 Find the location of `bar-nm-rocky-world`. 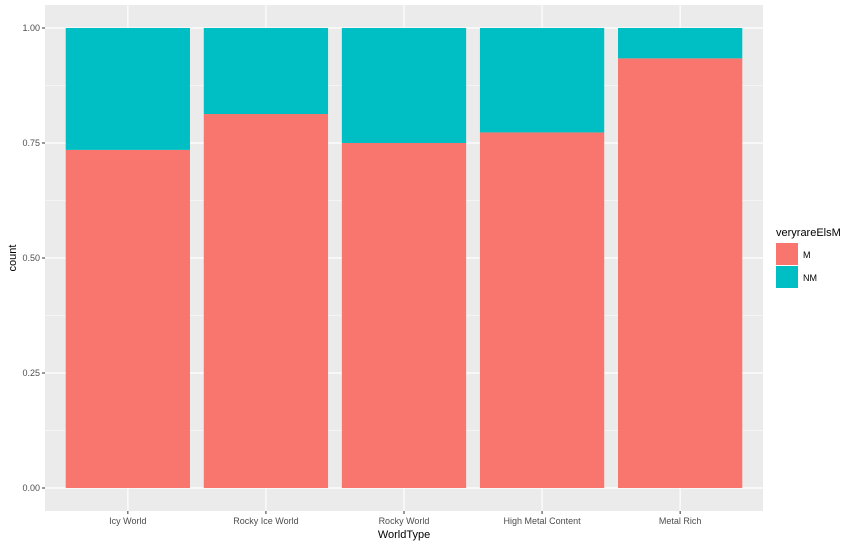

bar-nm-rocky-world is located at coordinates (404, 85).